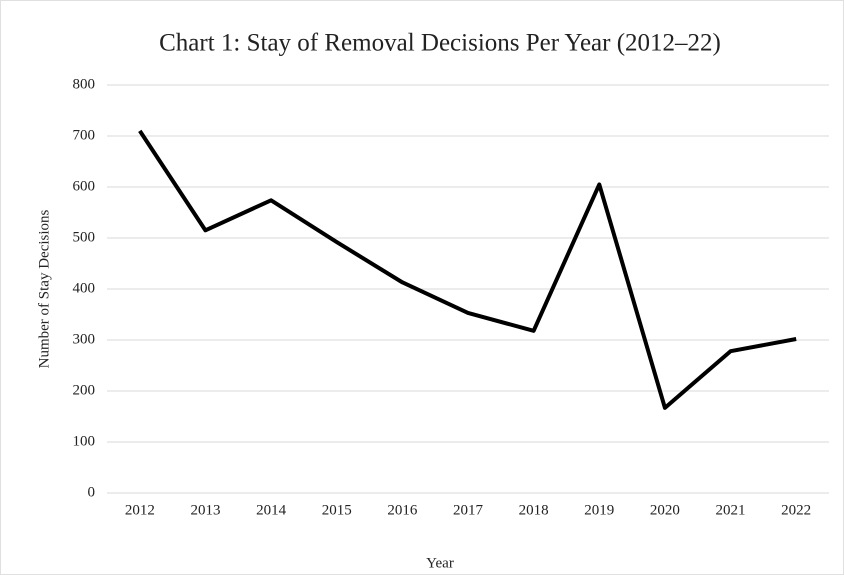  What do you see at coordinates (534, 510) in the screenshot?
I see `x-tick-label: 2018` at bounding box center [534, 510].